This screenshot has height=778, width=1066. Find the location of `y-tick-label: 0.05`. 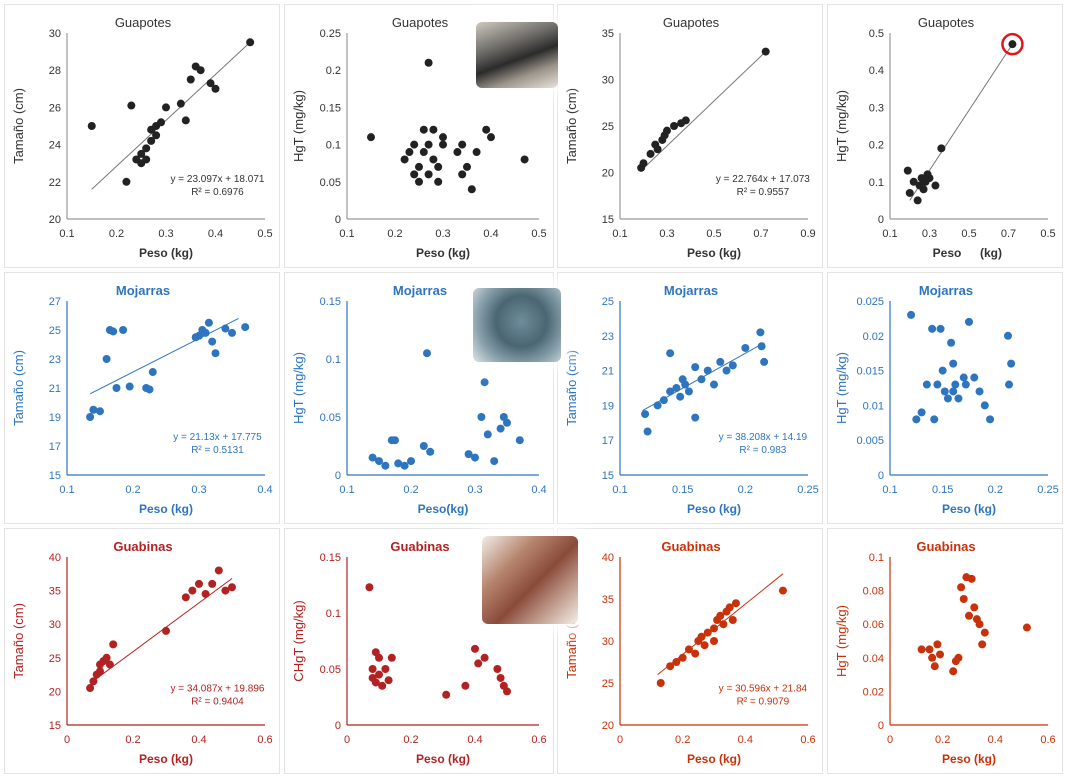

y-tick-label: 0.05 is located at coordinates (330, 418).